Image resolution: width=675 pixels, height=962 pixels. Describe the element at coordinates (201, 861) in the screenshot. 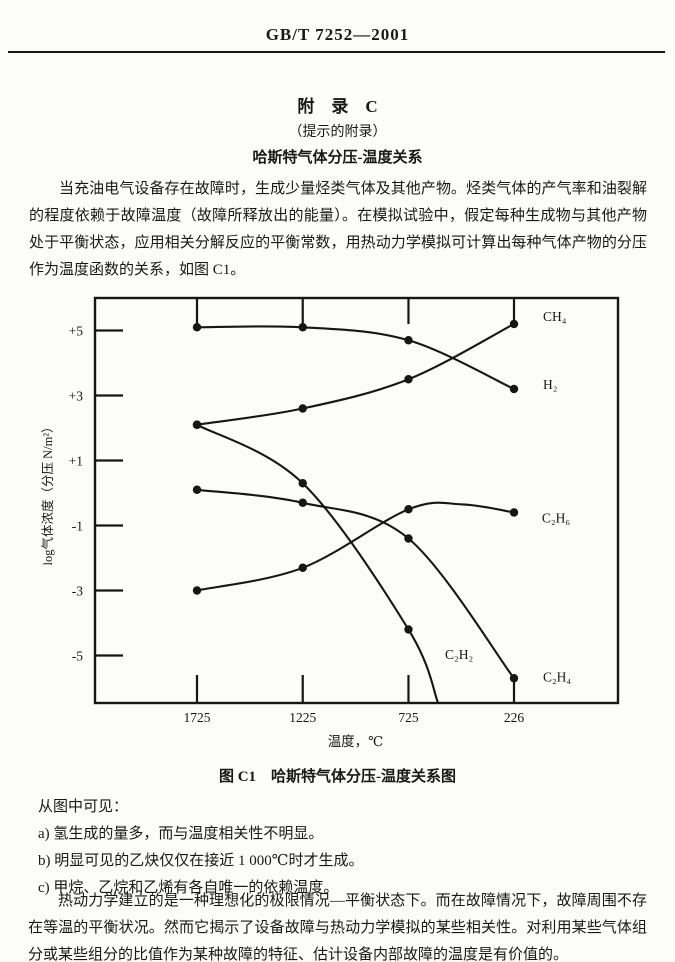

I see `observation-item-b: b) 明显可见的乙炔仅仅在接近 1 000℃时才生成。` at that location.